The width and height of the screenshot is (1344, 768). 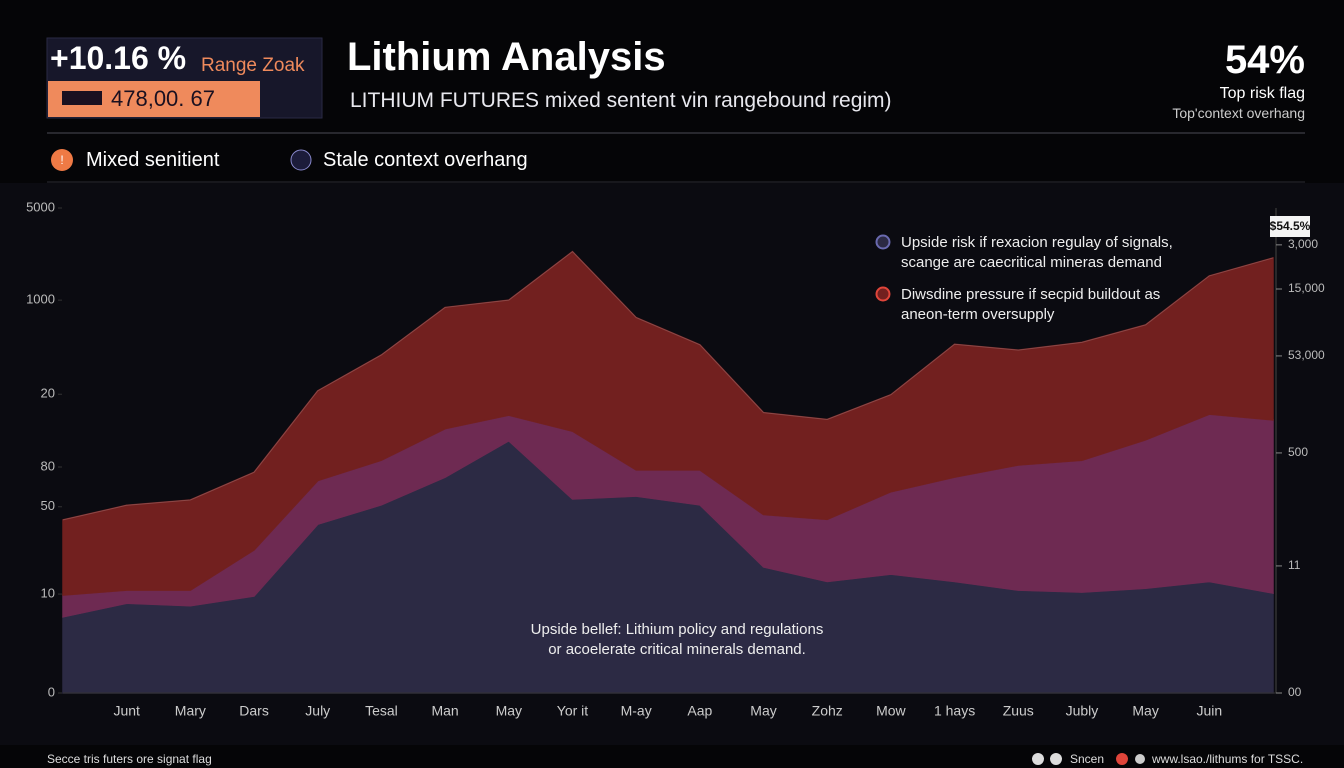 I want to click on flag-sub: Top'context overhang, so click(x=1238, y=113).